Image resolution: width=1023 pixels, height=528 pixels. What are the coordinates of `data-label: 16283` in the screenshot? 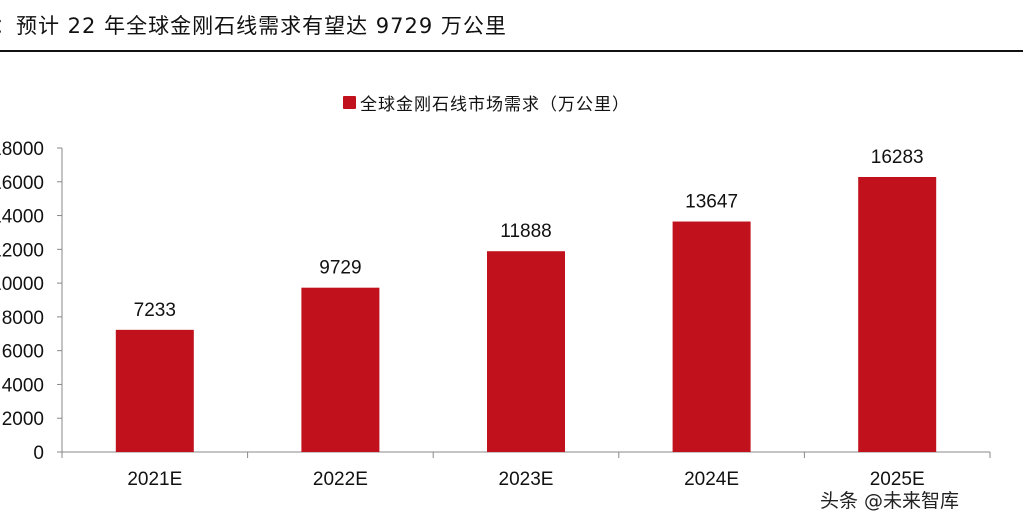 It's located at (897, 157).